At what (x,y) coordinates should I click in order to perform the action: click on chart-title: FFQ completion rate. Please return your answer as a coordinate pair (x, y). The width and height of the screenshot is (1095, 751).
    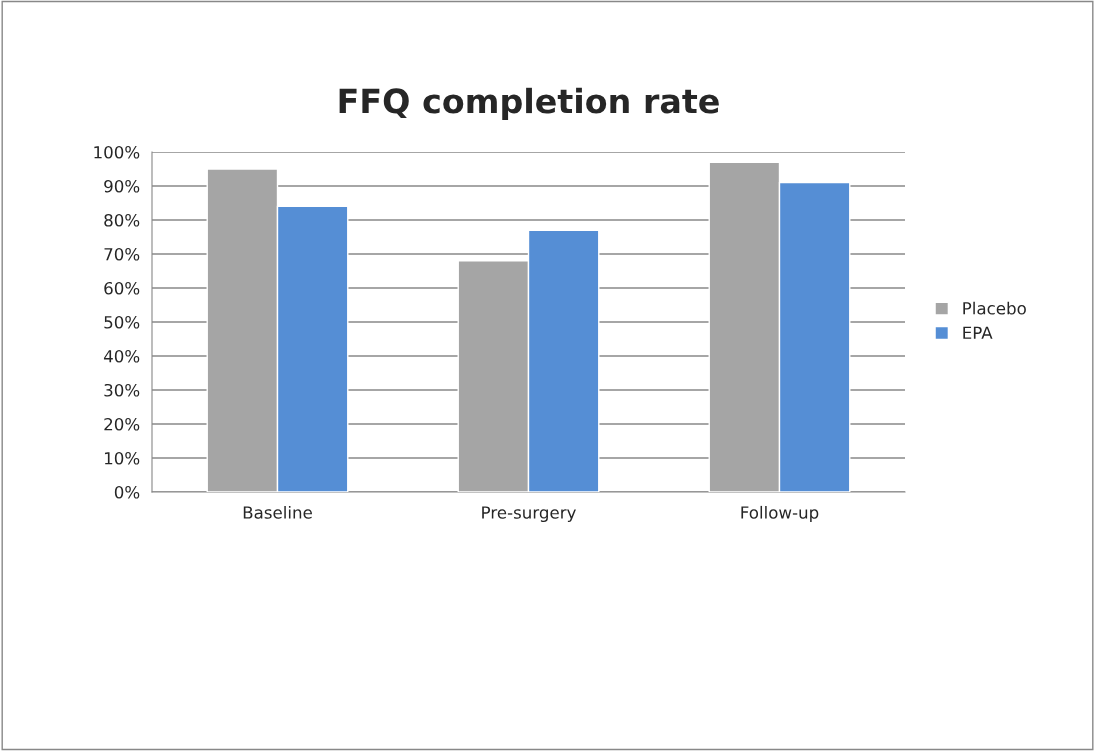
    Looking at the image, I should click on (529, 104).